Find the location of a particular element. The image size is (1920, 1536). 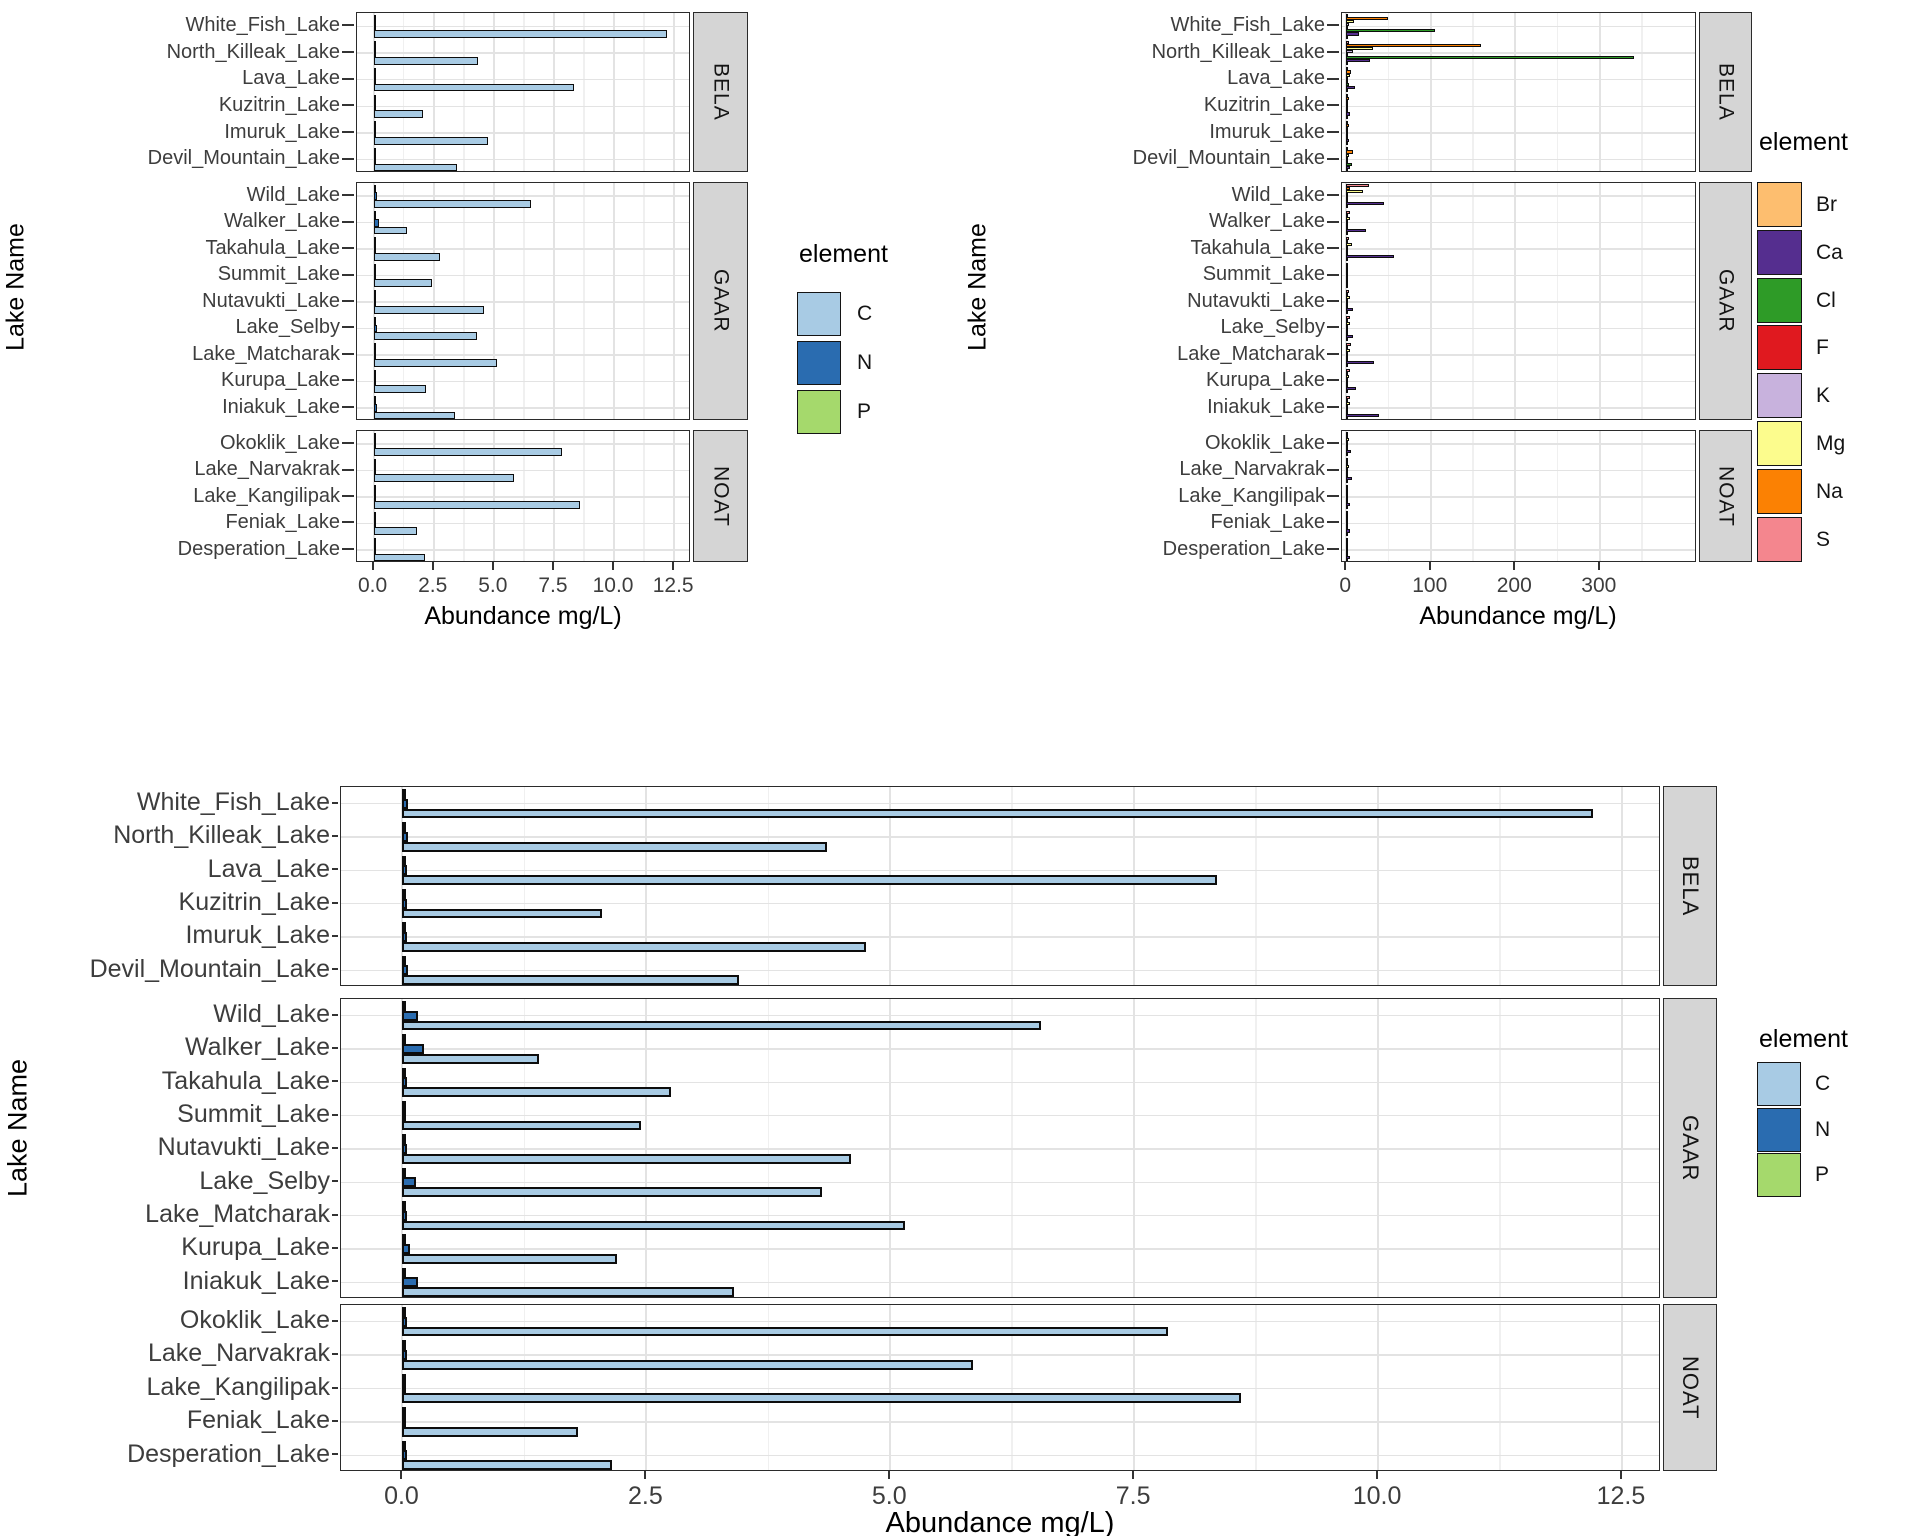

facet-strip-label: BELA is located at coordinates (1726, 92).